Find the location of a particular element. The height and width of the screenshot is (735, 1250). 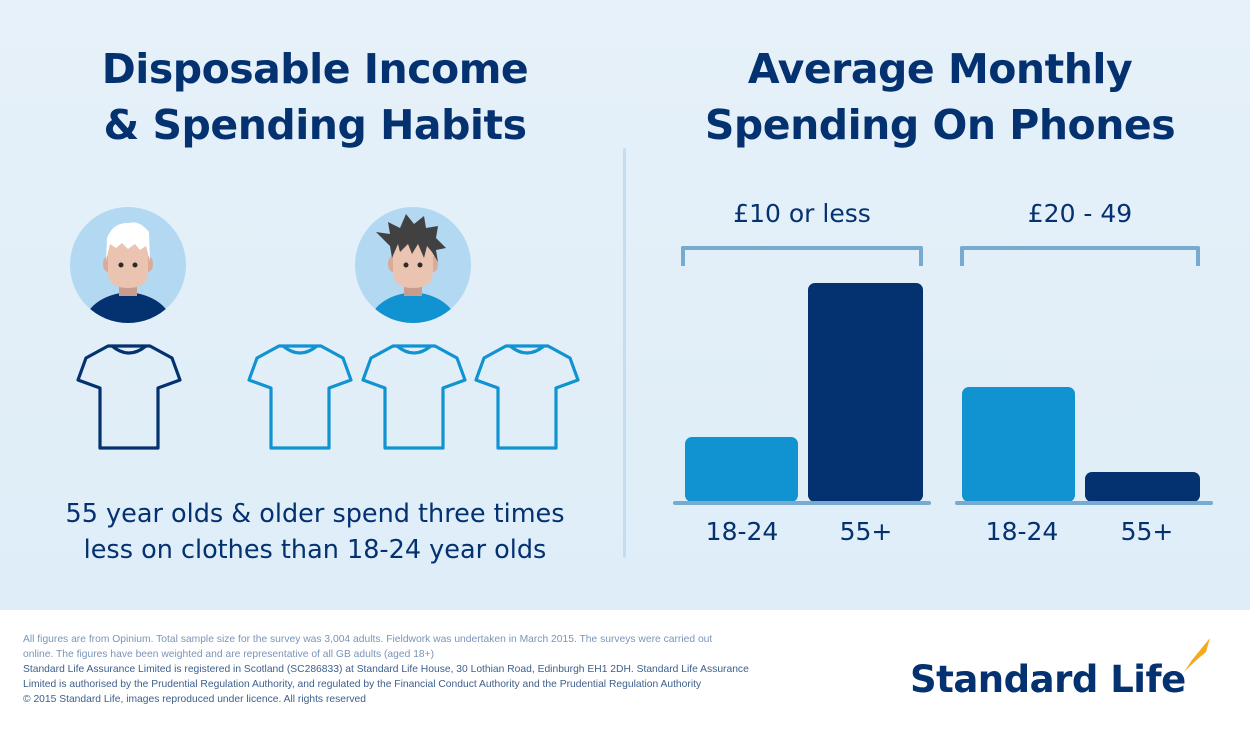

age-label-18-24-g2: 18-24 is located at coordinates (1022, 531).